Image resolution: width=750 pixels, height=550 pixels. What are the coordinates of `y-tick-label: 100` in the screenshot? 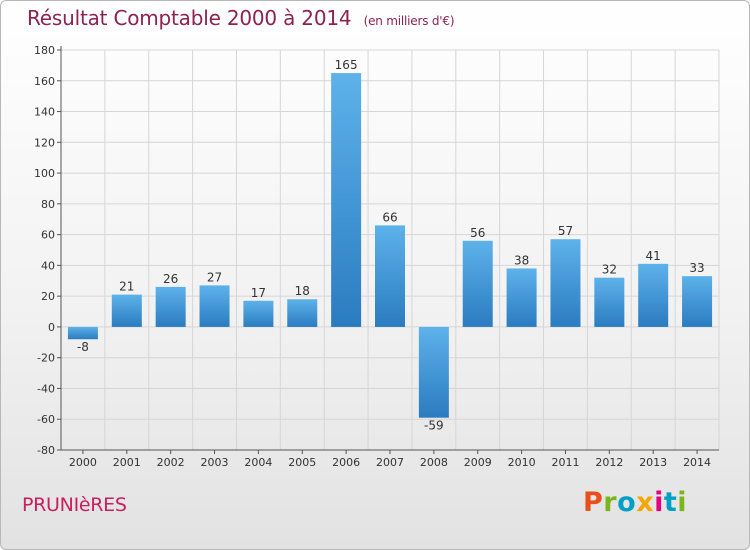 It's located at (44, 173).